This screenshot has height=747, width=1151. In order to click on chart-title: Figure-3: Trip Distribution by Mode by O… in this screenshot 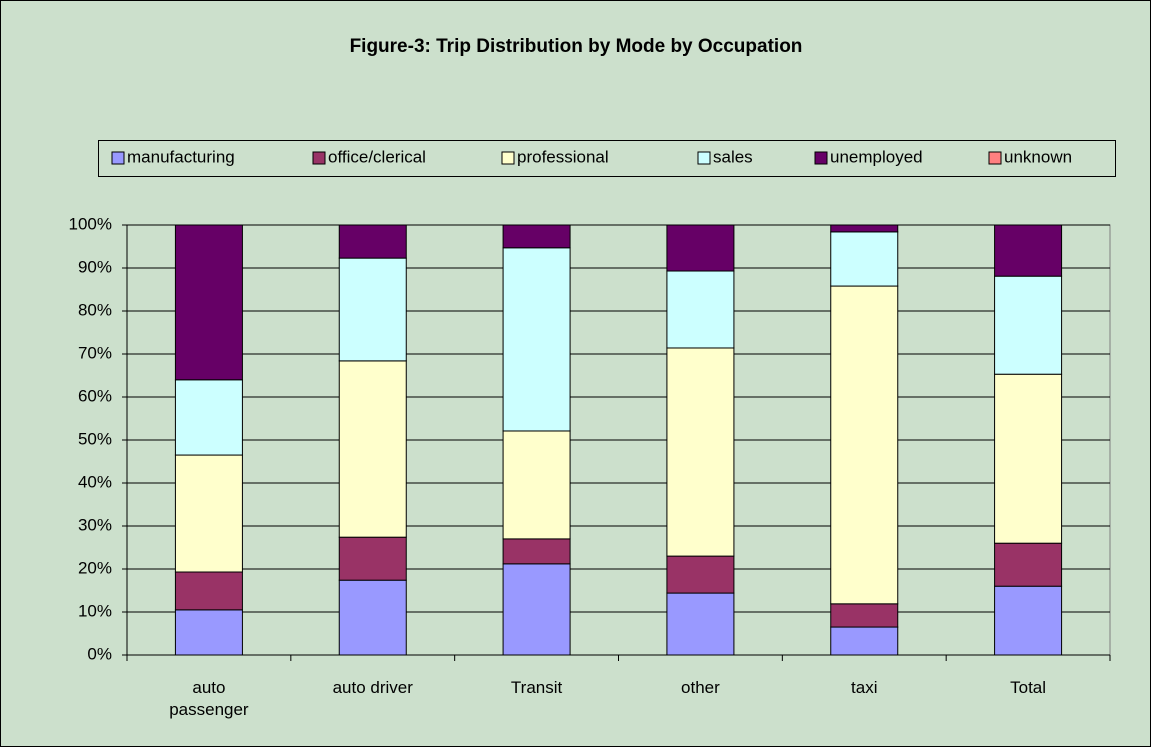, I will do `click(576, 46)`.